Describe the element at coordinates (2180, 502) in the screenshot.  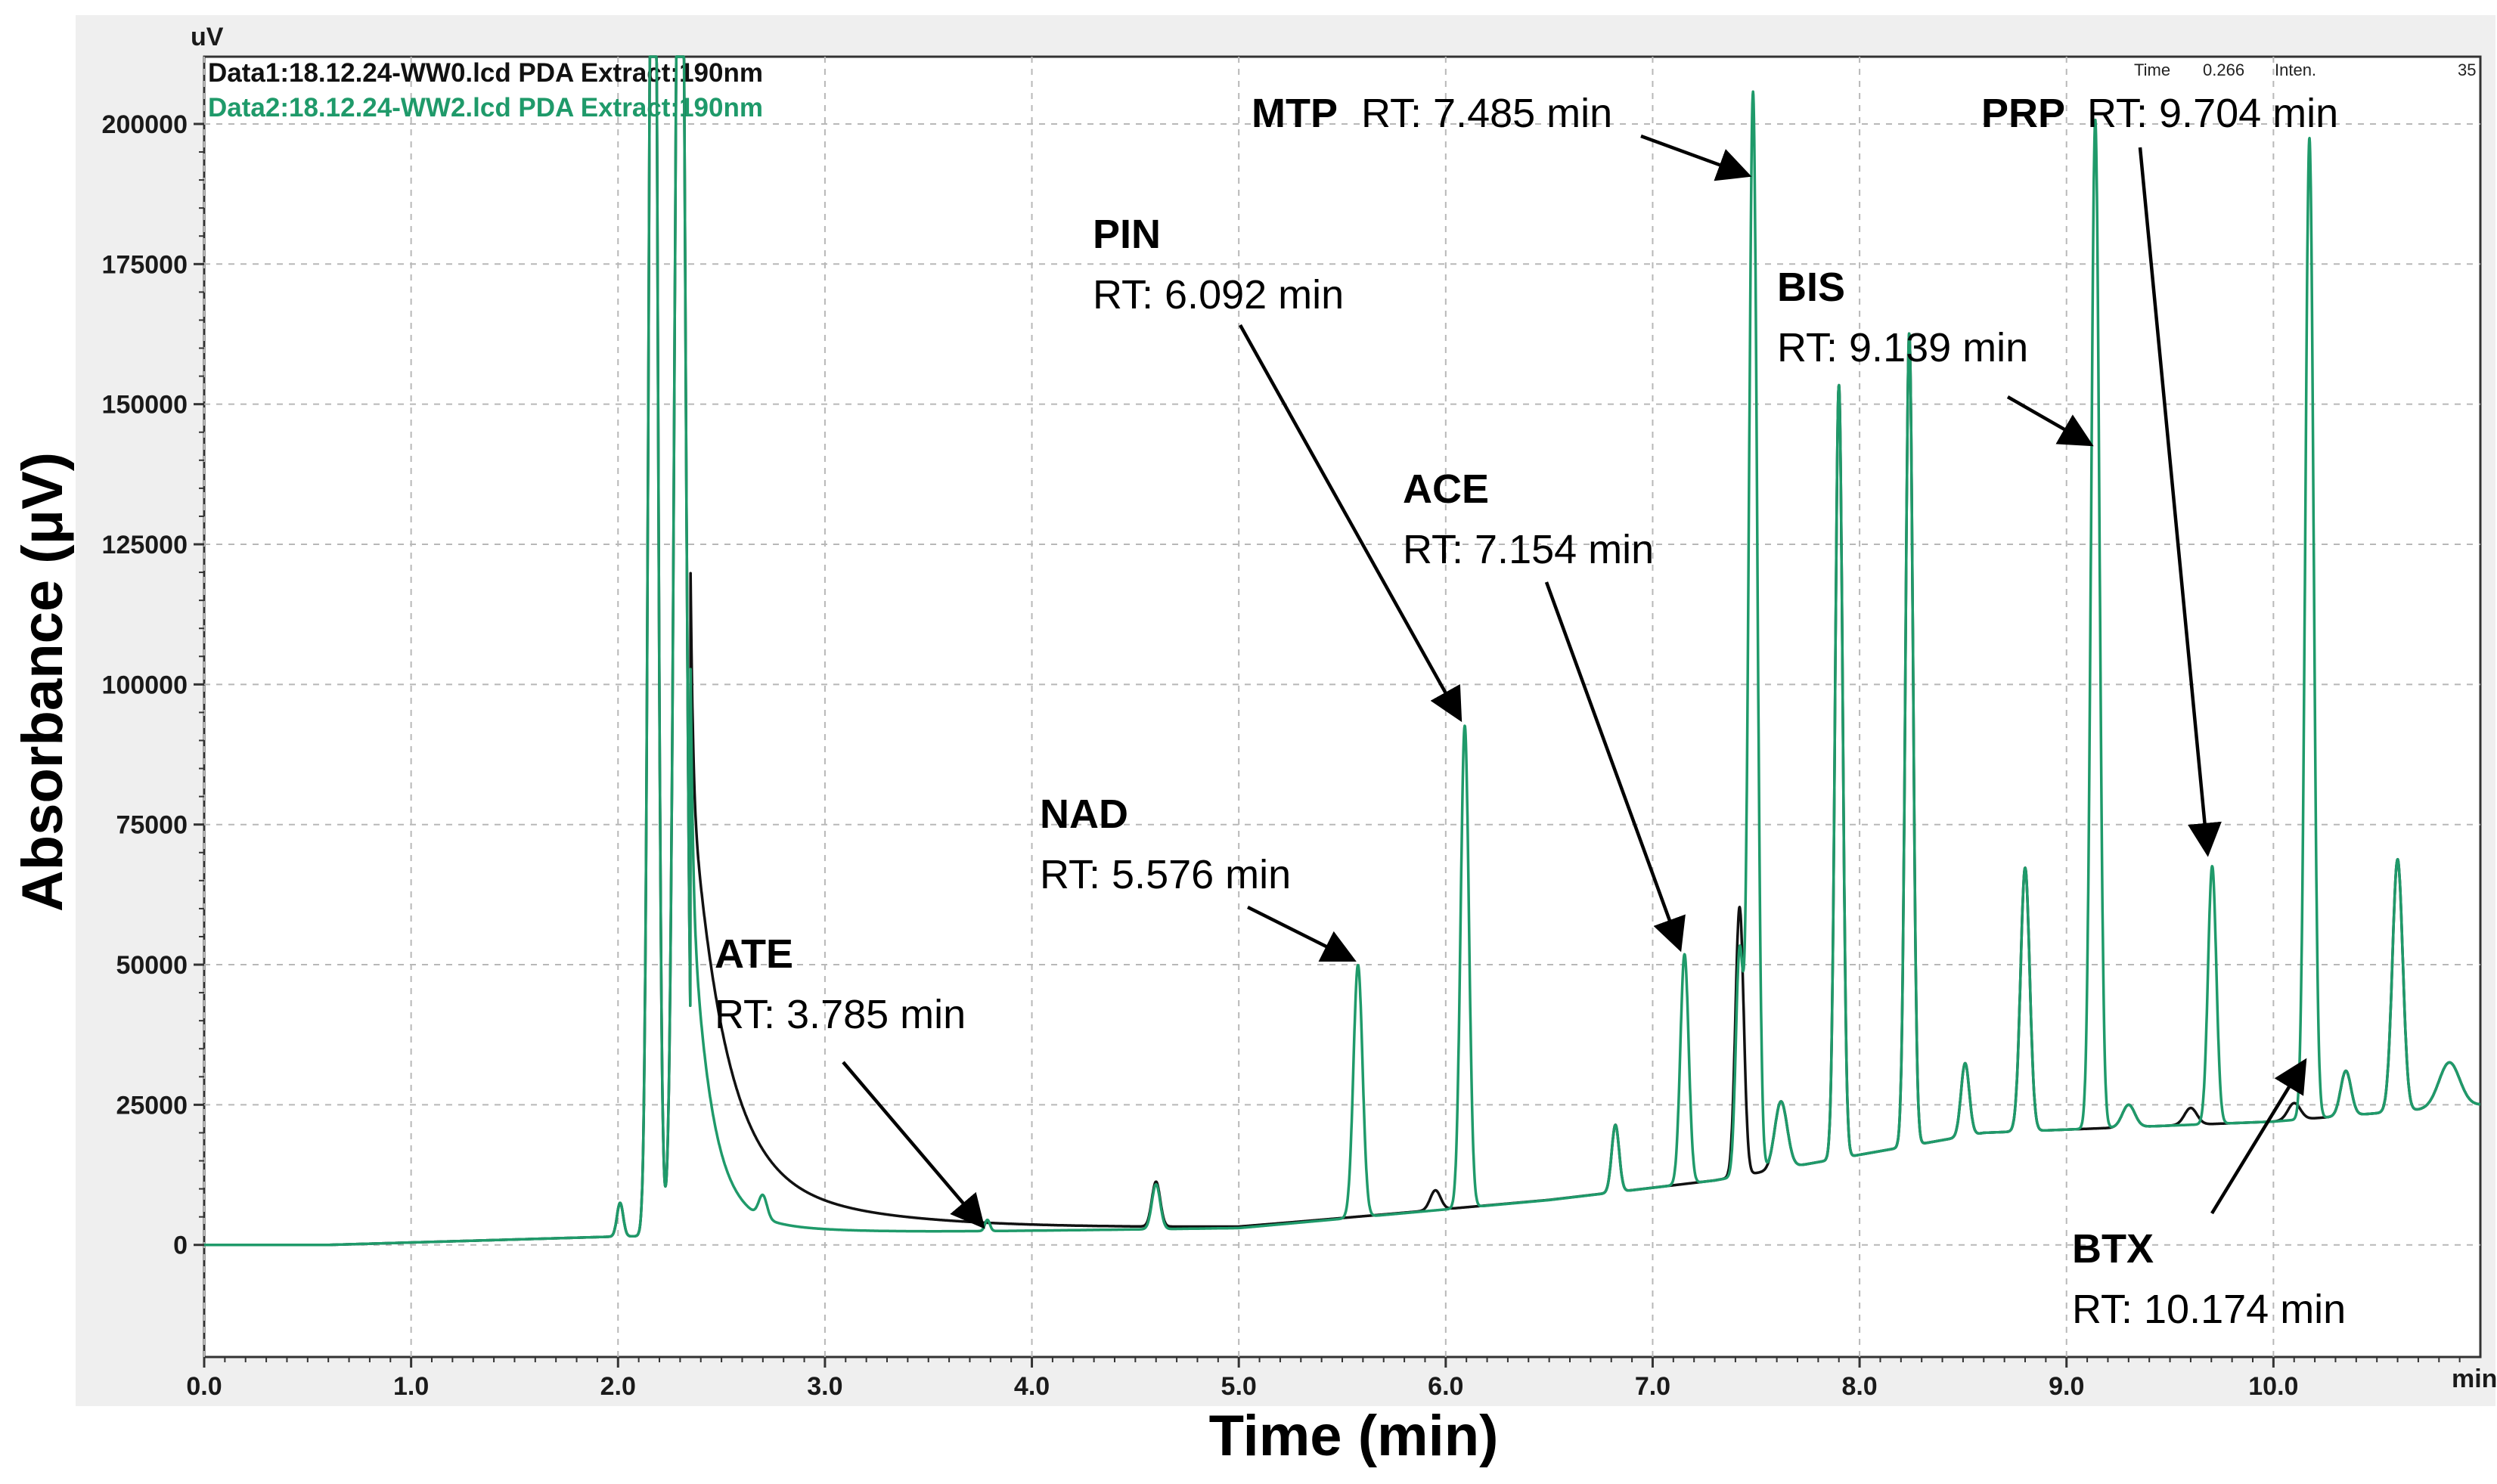
I see `annotation-prp-arrow` at that location.